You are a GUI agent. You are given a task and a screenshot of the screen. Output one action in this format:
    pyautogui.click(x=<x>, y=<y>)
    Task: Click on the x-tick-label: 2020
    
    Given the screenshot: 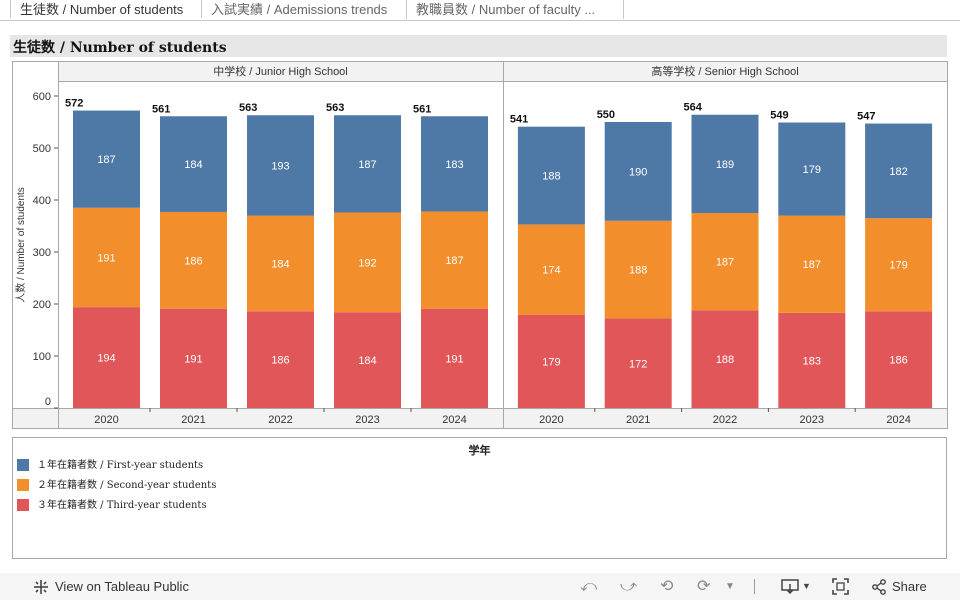 What is the action you would take?
    pyautogui.click(x=106, y=420)
    